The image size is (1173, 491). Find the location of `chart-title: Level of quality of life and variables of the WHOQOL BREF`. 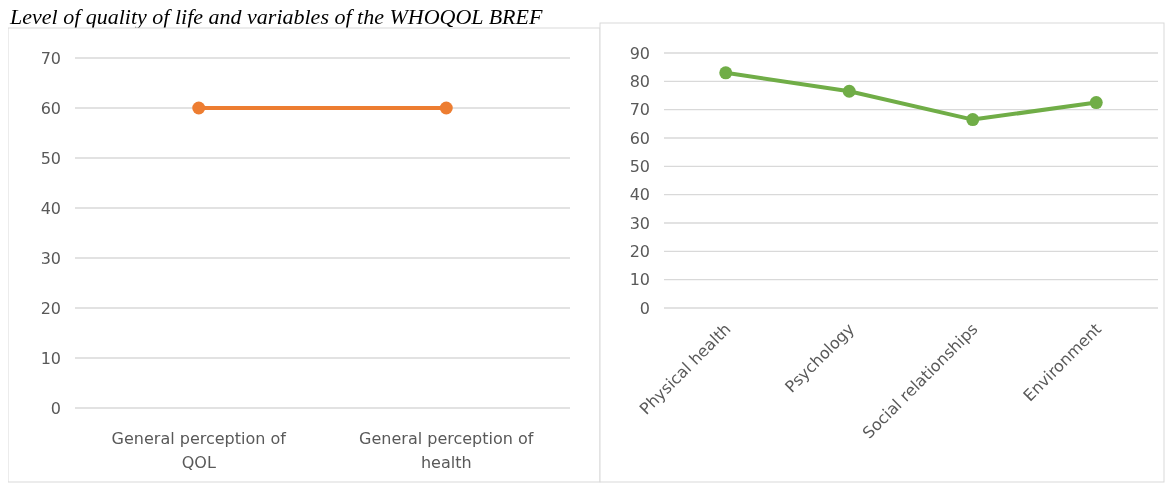

chart-title: Level of quality of life and variables of the WHOQOL BREF is located at coordinates (276, 16).